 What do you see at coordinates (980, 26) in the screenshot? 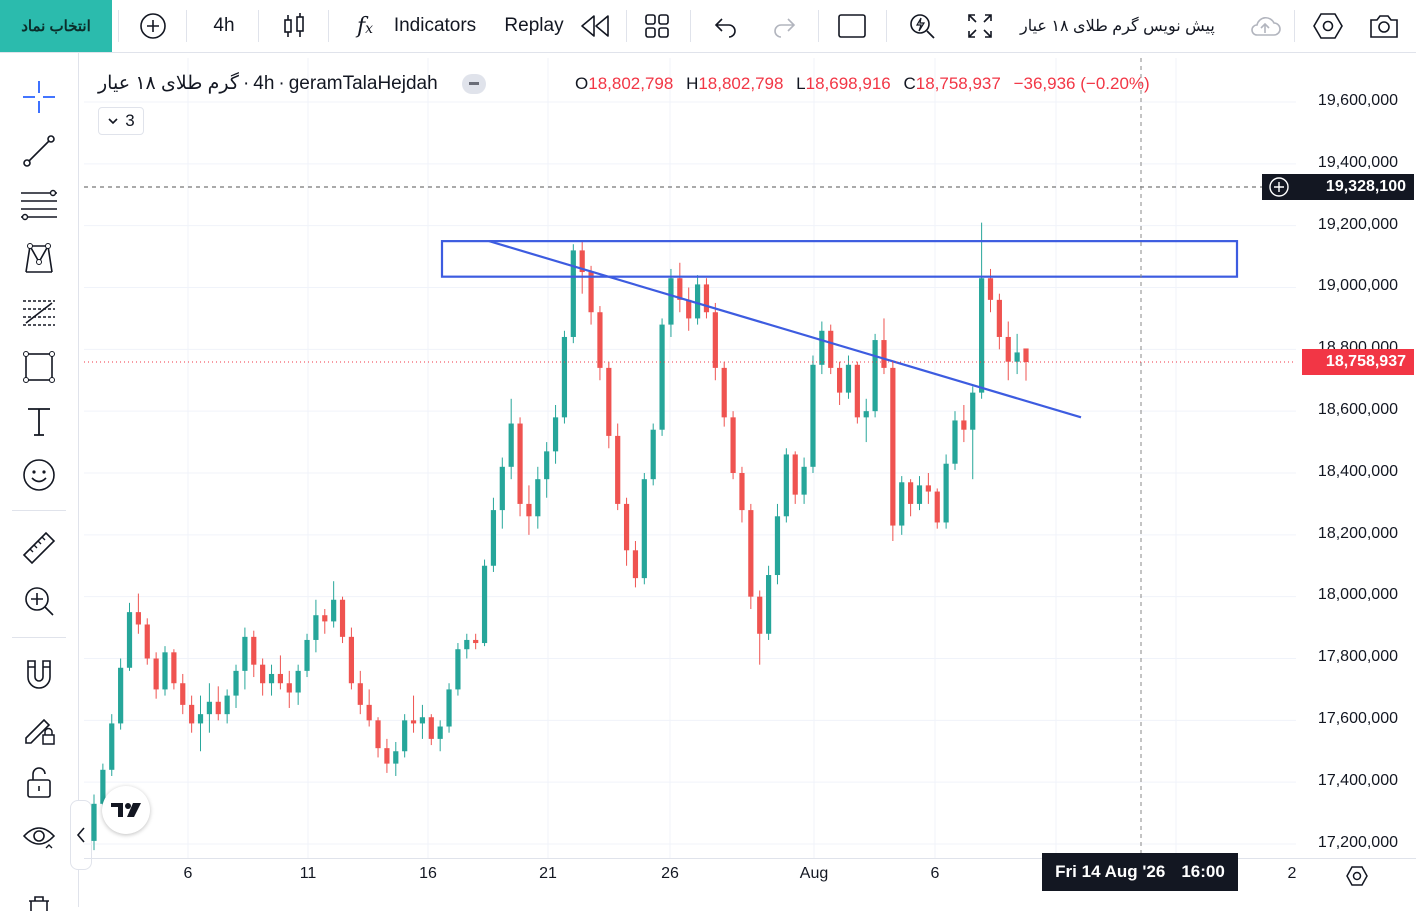
I see `maximize-icon` at bounding box center [980, 26].